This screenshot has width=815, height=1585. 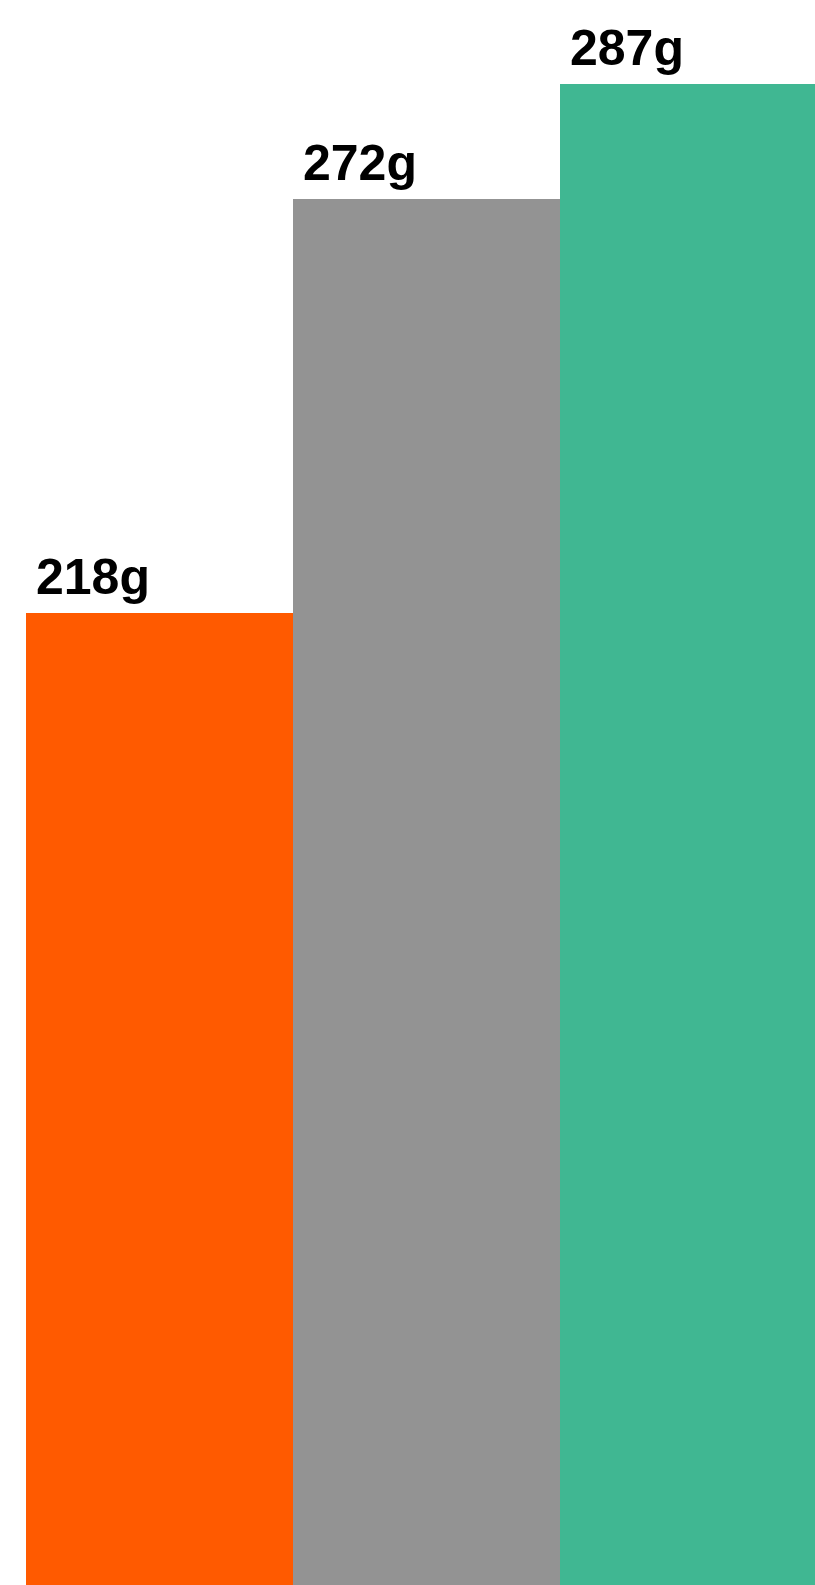 I want to click on data-label: 218g, so click(x=93, y=577).